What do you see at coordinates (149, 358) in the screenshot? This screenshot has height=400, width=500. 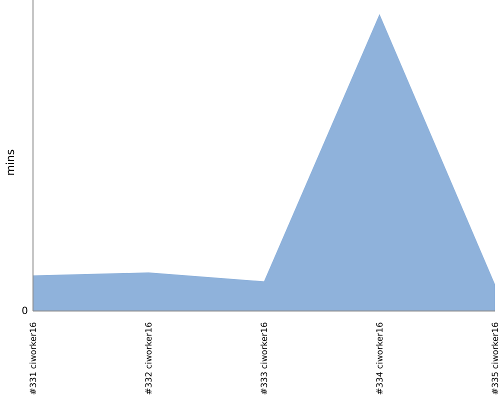 I see `x-tick-label: #332 ciworker16` at bounding box center [149, 358].